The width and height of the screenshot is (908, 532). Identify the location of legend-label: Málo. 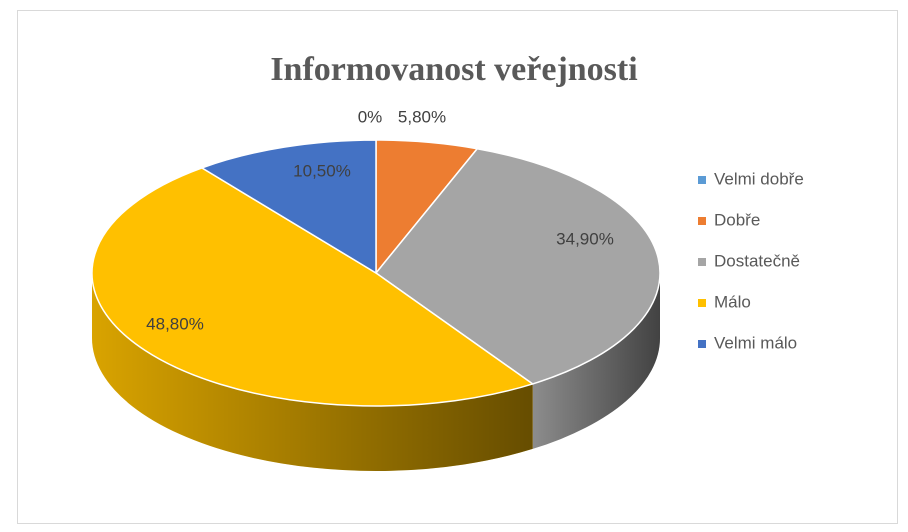
(732, 301).